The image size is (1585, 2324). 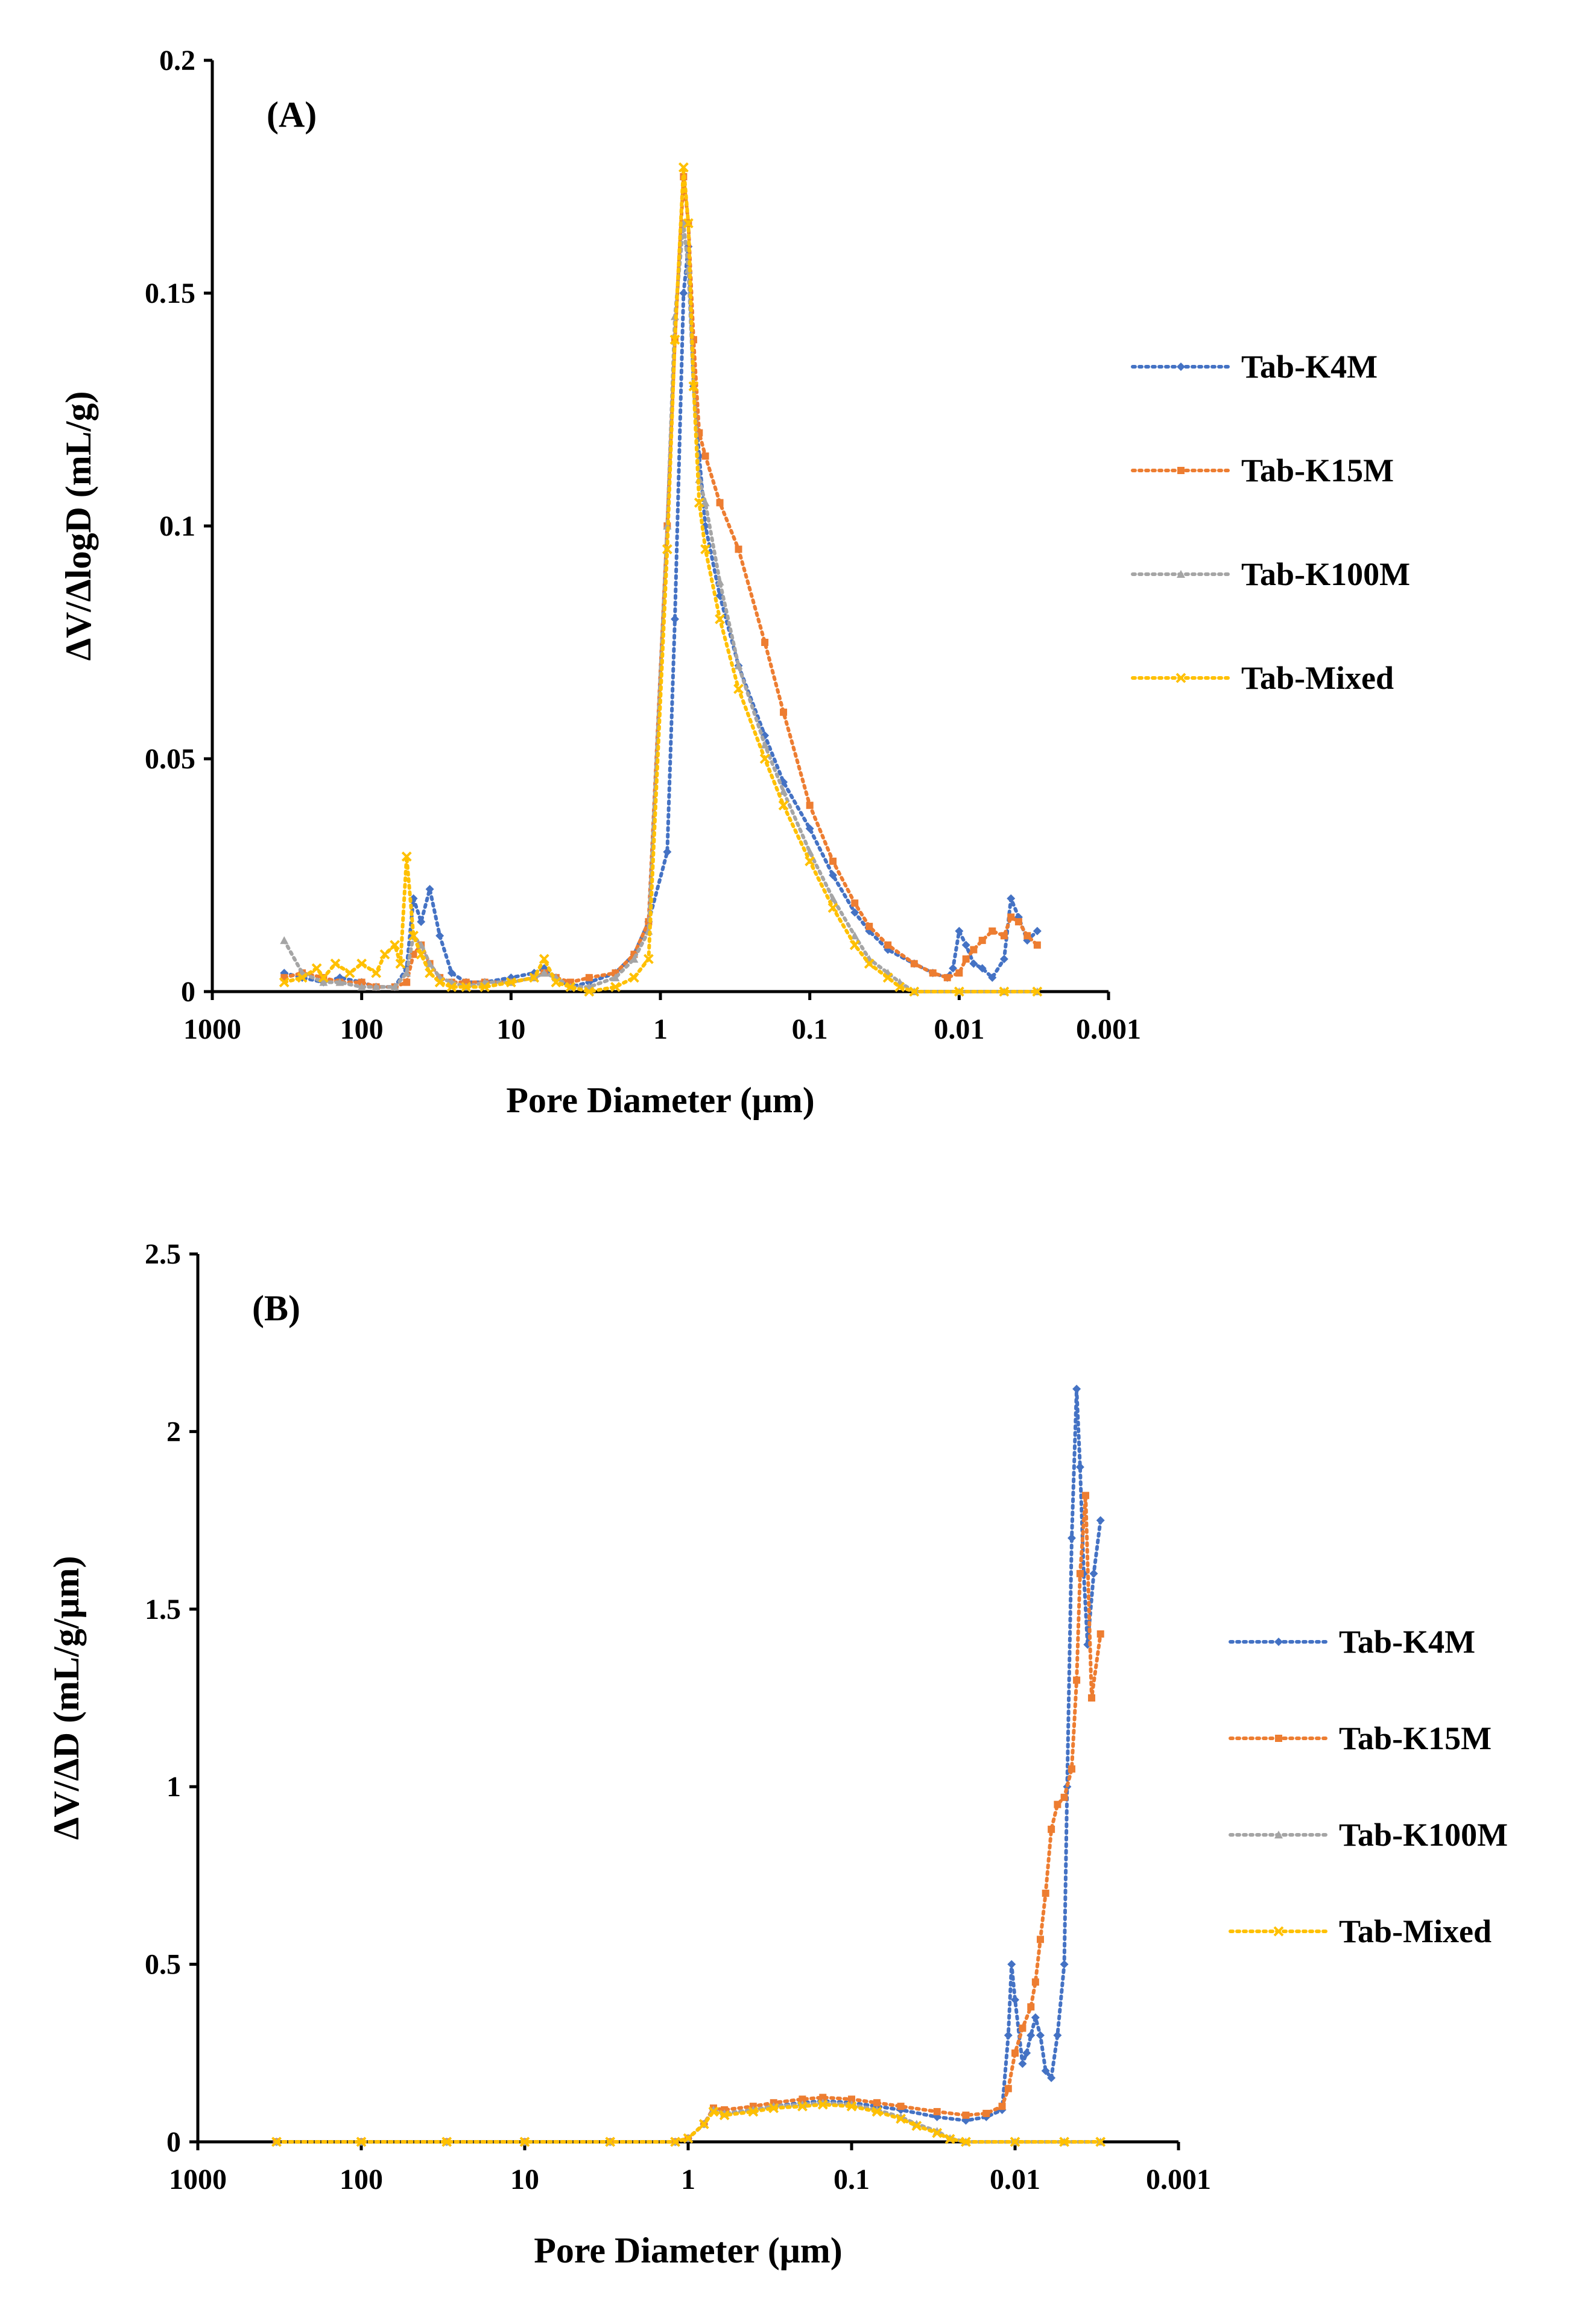 I want to click on chart-a-legend-item: Tab-K100M, so click(x=1270, y=574).